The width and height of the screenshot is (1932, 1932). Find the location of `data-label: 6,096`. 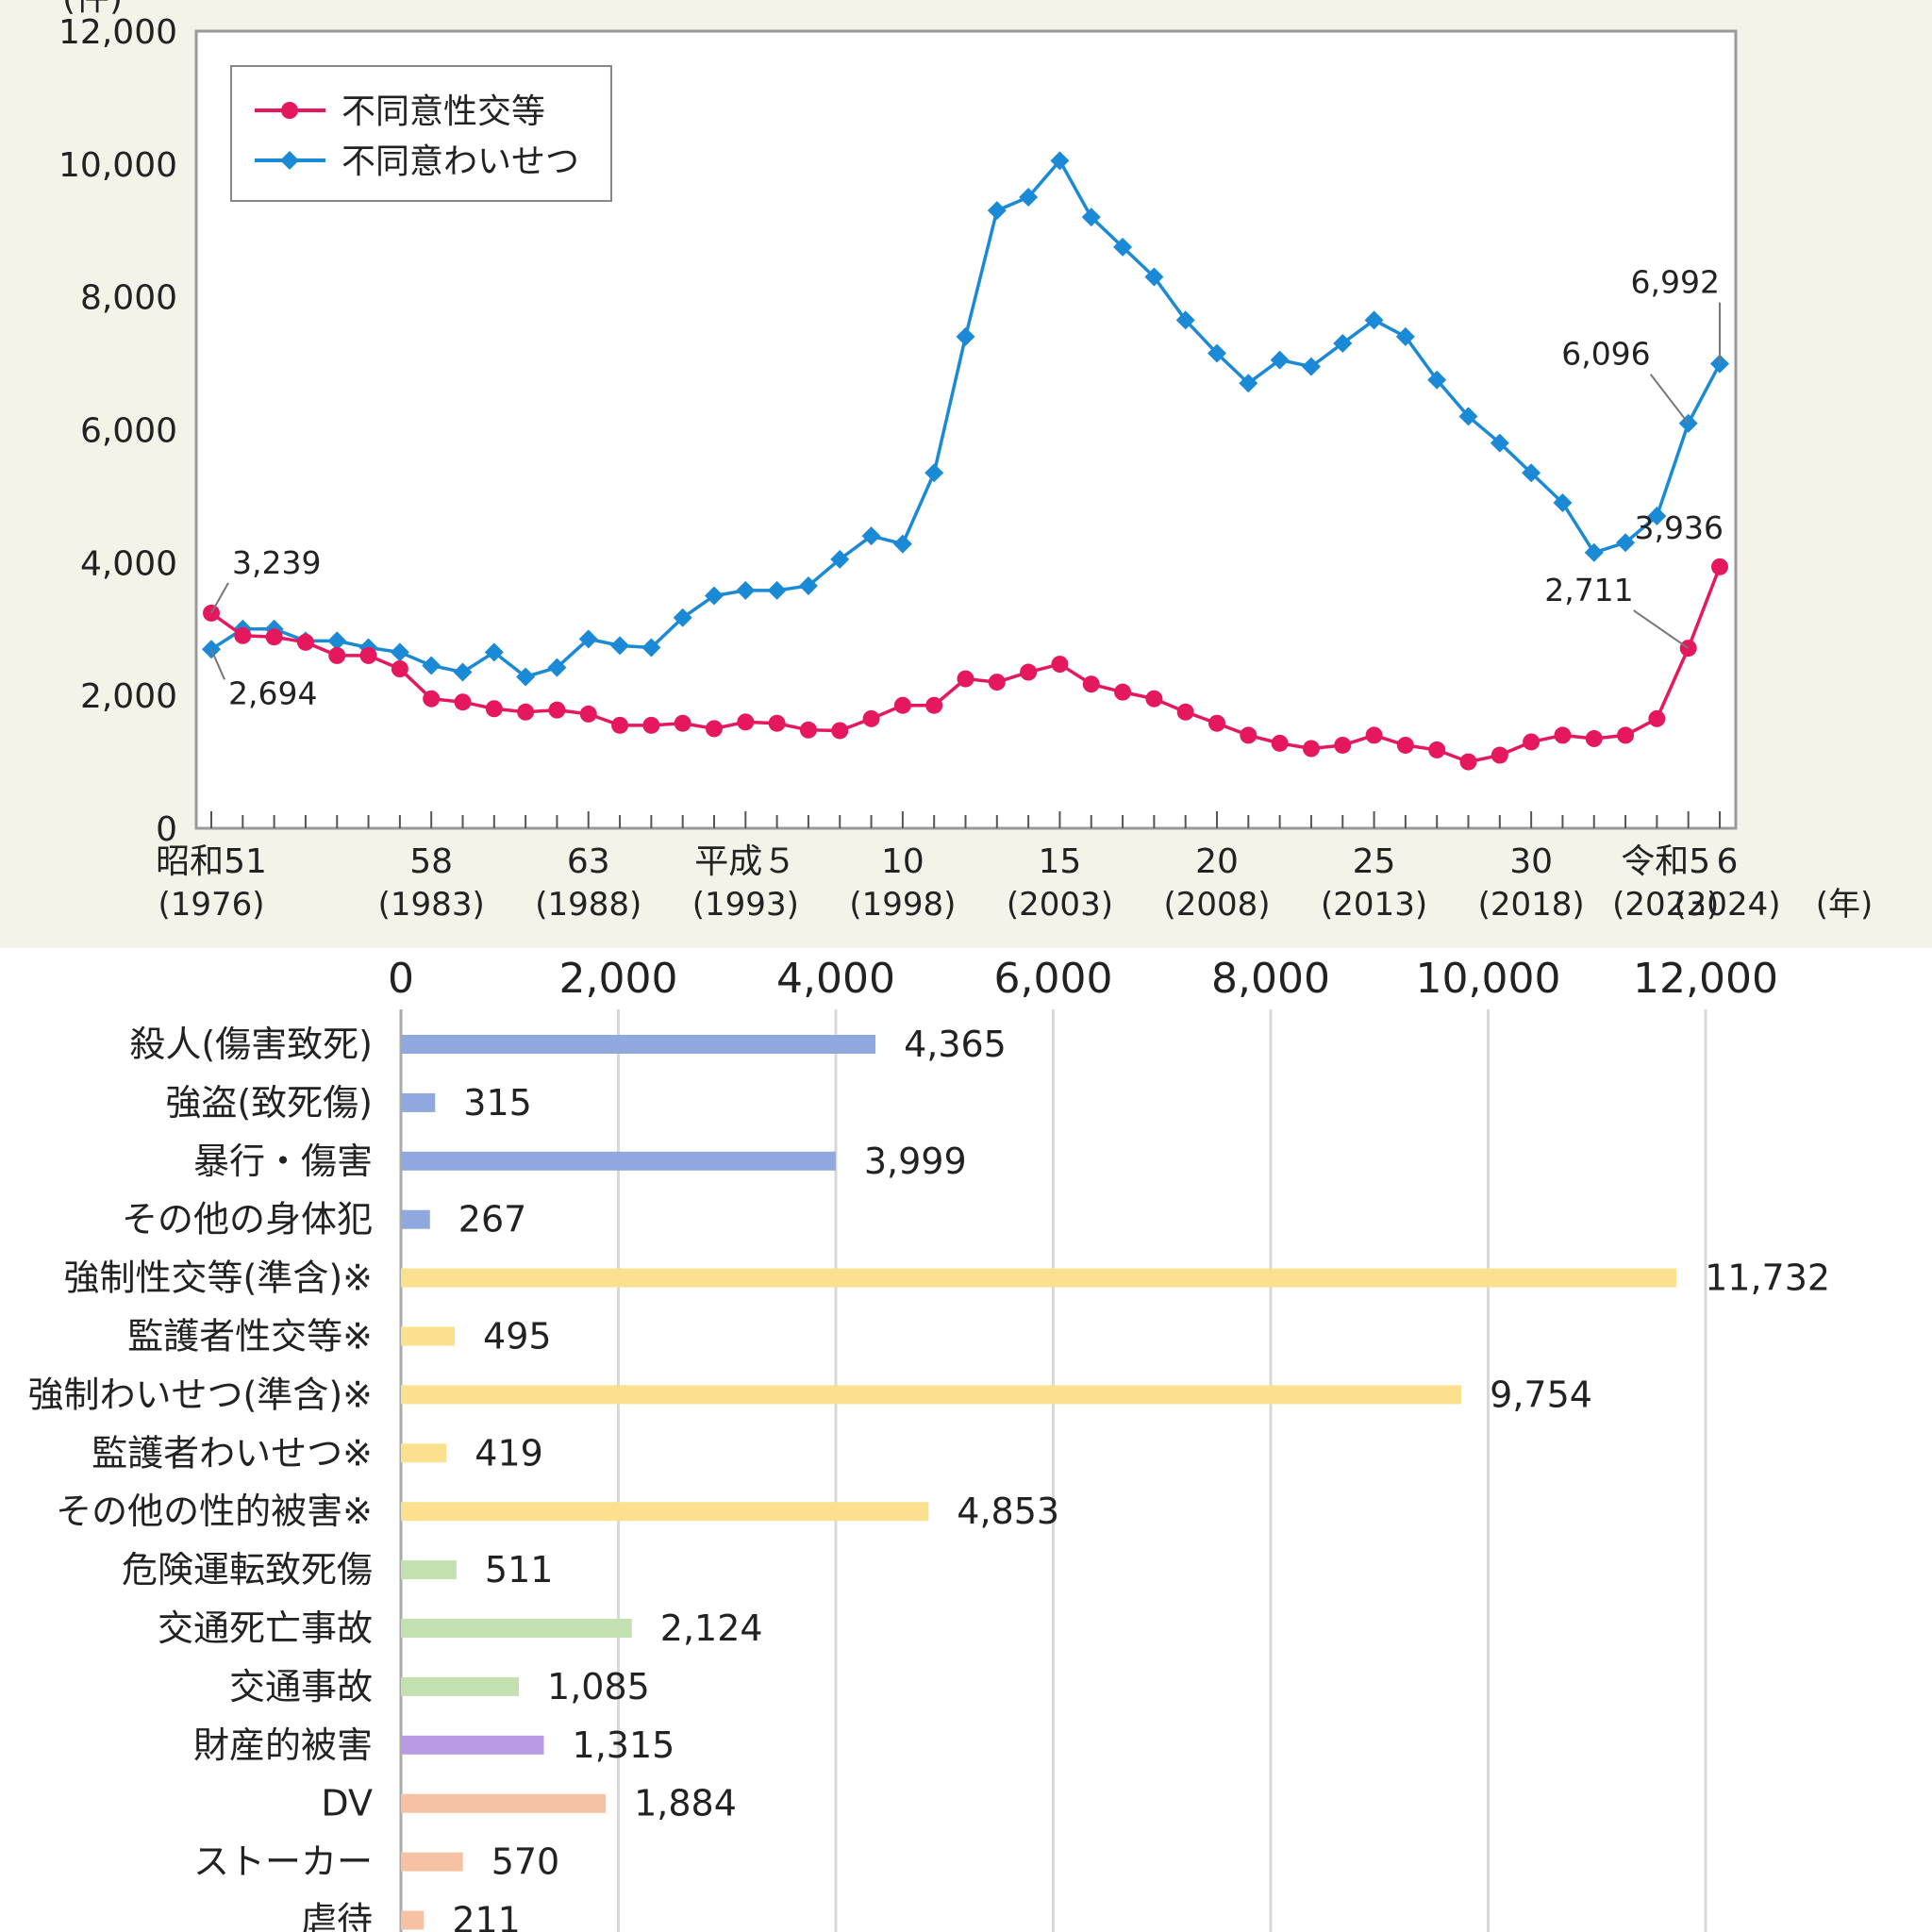

data-label: 6,096 is located at coordinates (1606, 355).